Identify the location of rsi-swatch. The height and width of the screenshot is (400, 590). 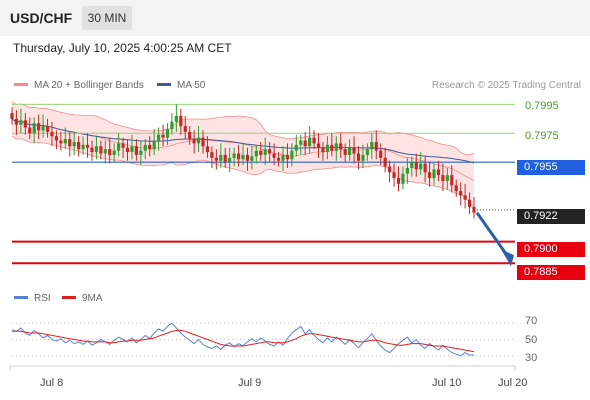
(21, 297).